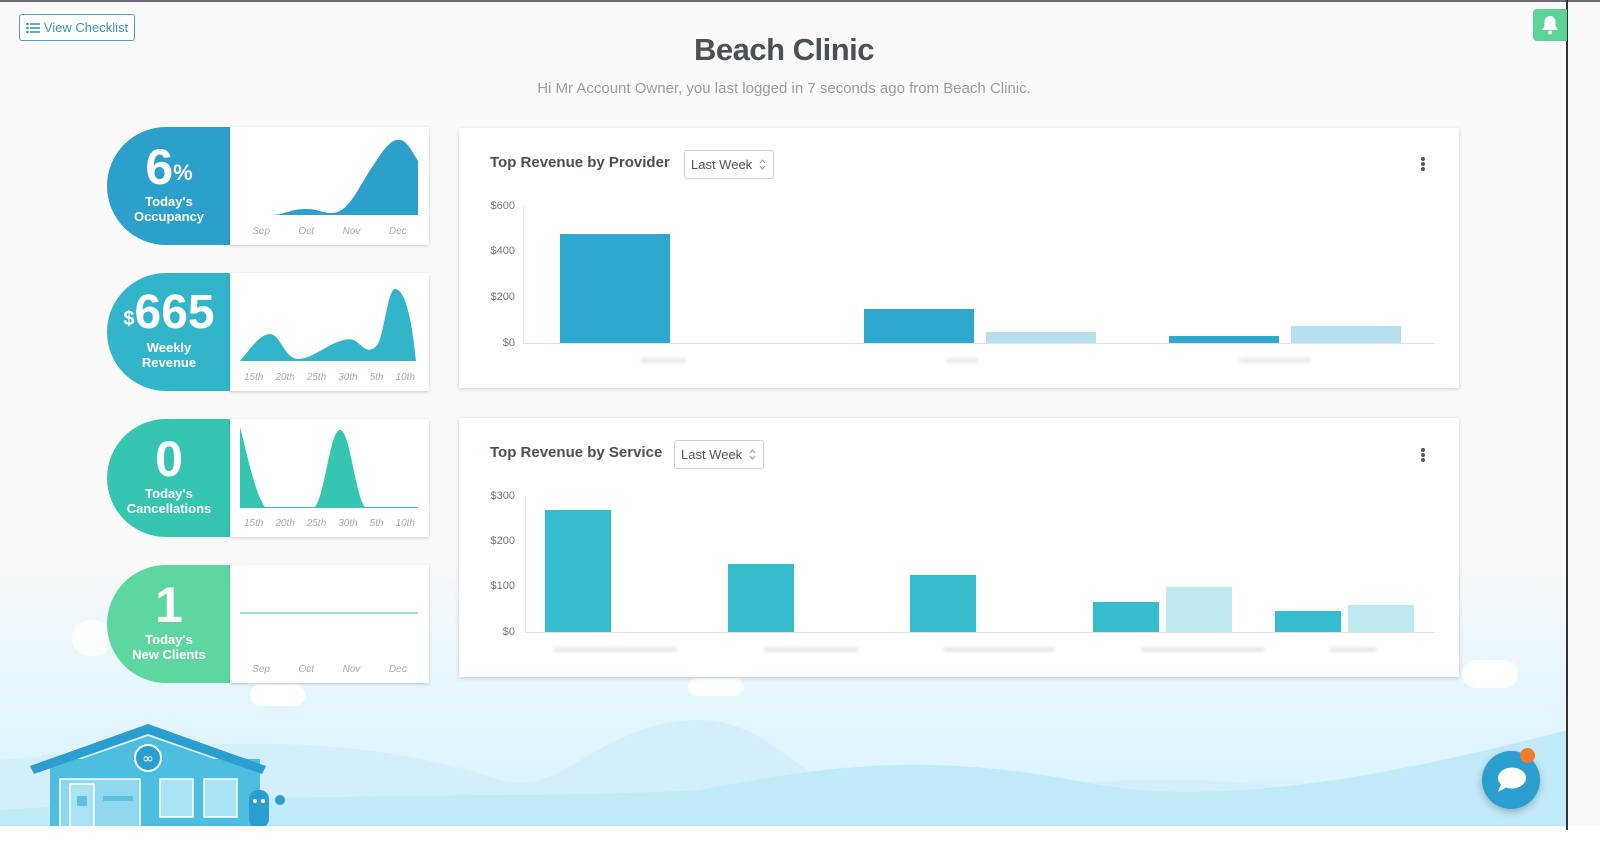 Image resolution: width=1600 pixels, height=845 pixels. I want to click on cancellations-value: 0, so click(169, 459).